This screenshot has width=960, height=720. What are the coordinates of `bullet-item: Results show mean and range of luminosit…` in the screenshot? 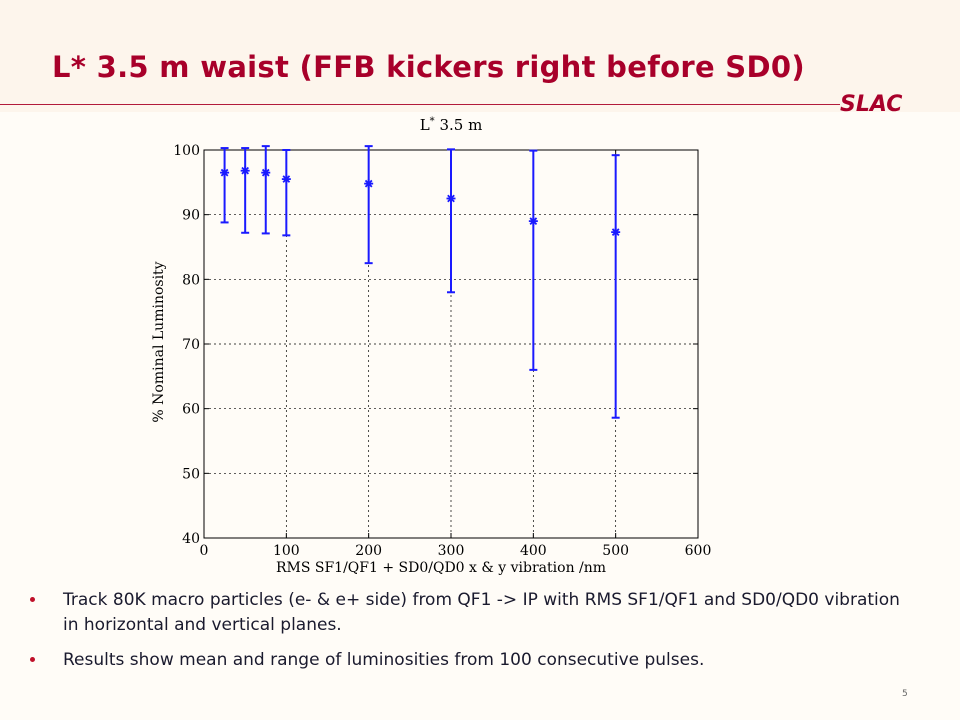 It's located at (470, 660).